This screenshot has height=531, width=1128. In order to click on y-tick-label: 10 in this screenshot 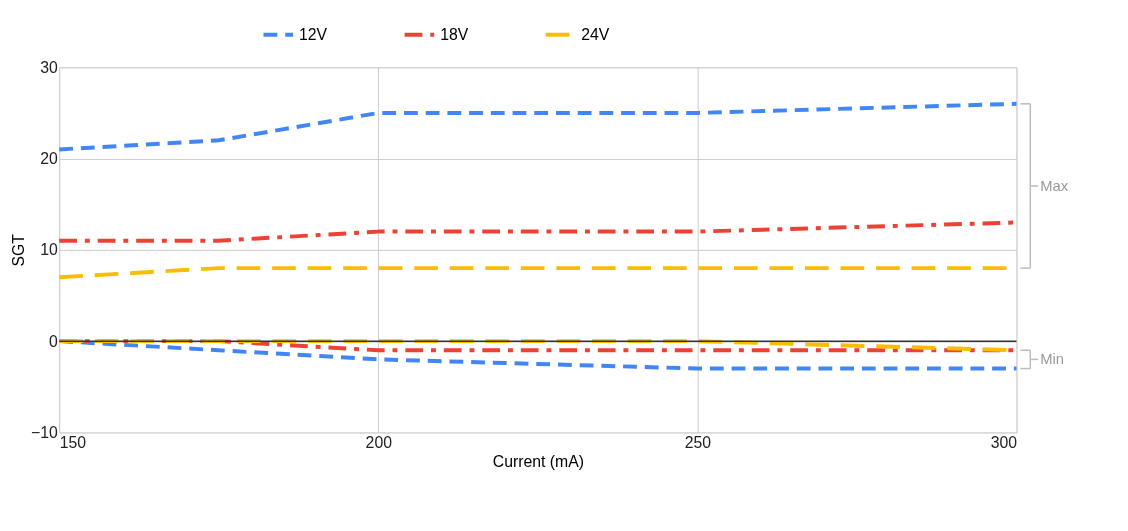, I will do `click(49, 250)`.